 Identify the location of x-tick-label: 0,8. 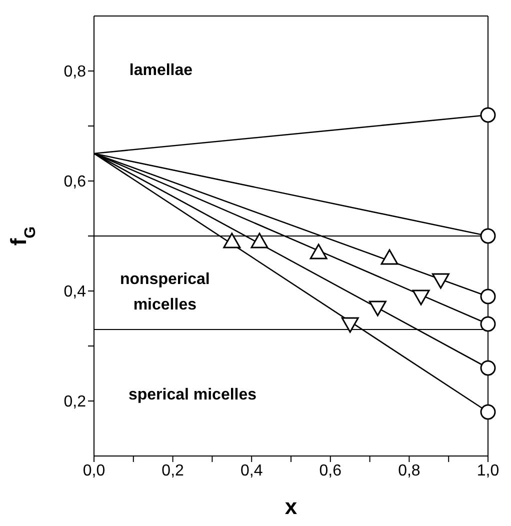
(409, 471).